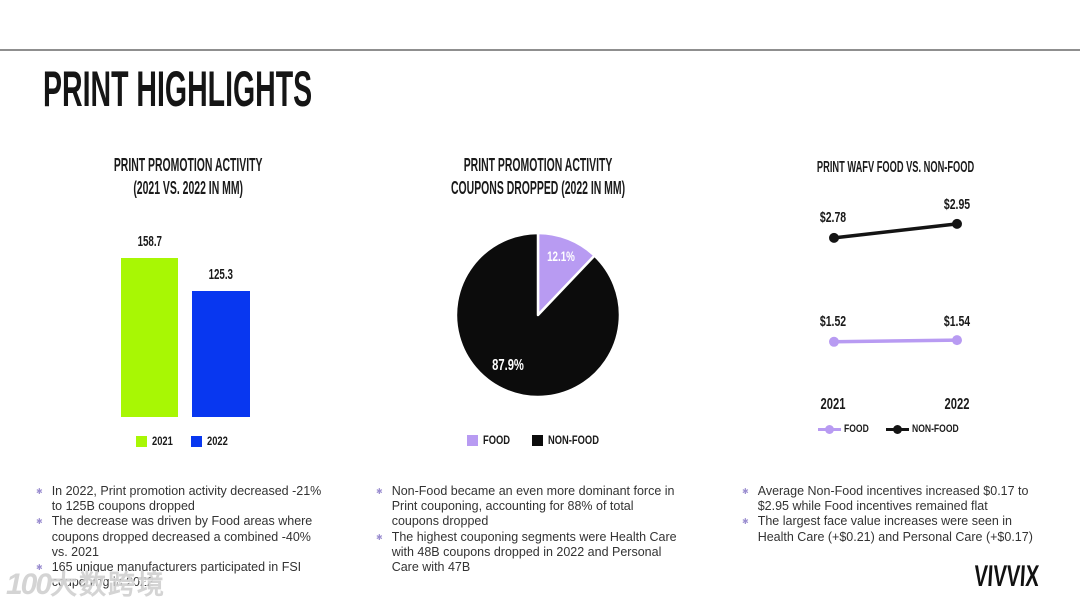 The width and height of the screenshot is (1080, 608). What do you see at coordinates (1006, 576) in the screenshot?
I see `vivvix-logo: VIVVIX` at bounding box center [1006, 576].